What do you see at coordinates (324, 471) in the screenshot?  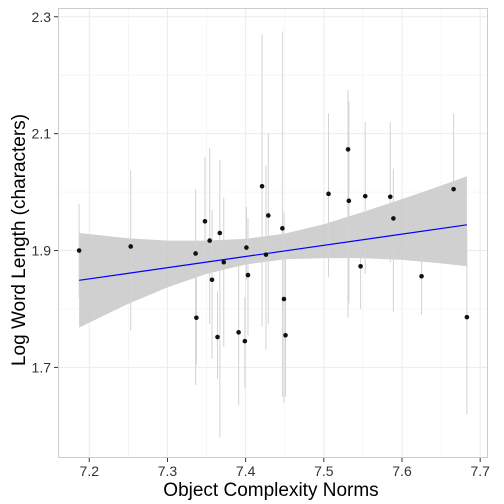 I see `x-tick-label: 7.5` at bounding box center [324, 471].